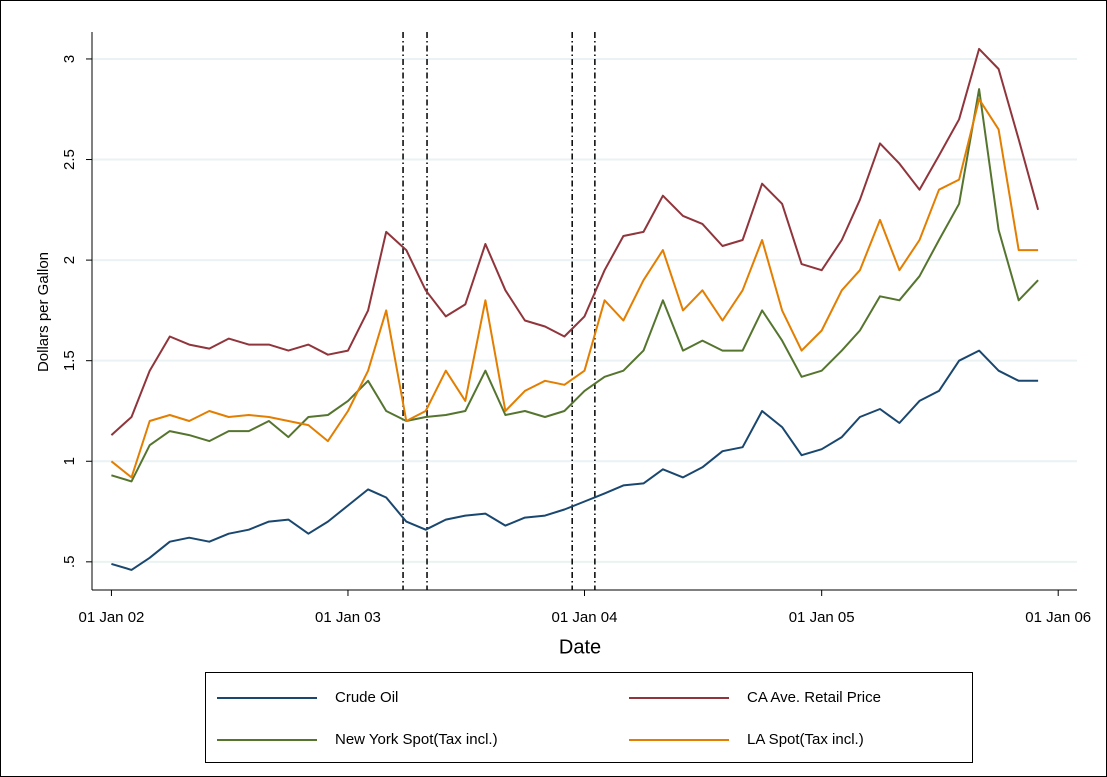  I want to click on x-tick-label: 01 Jan 03, so click(348, 617).